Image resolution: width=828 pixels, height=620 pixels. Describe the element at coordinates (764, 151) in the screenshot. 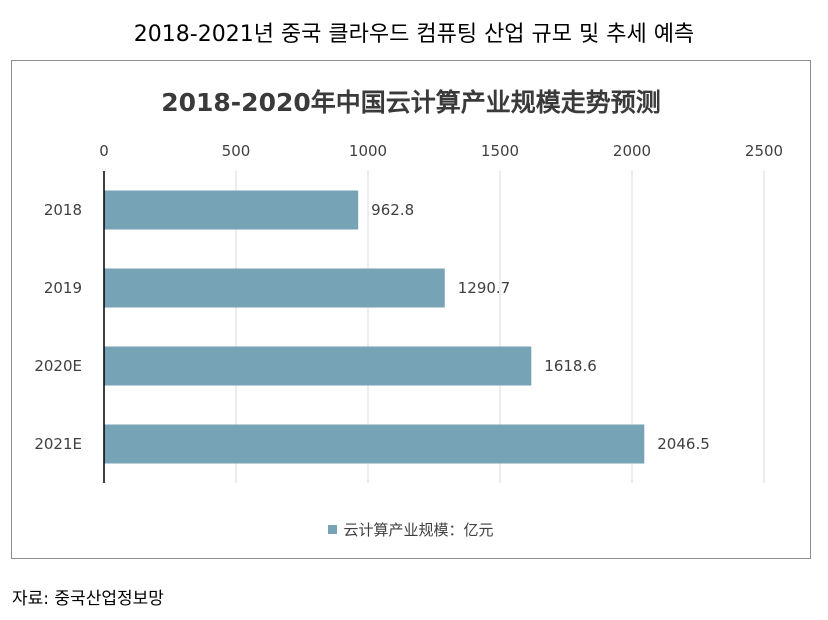

I see `x-tick-label: 2500` at that location.